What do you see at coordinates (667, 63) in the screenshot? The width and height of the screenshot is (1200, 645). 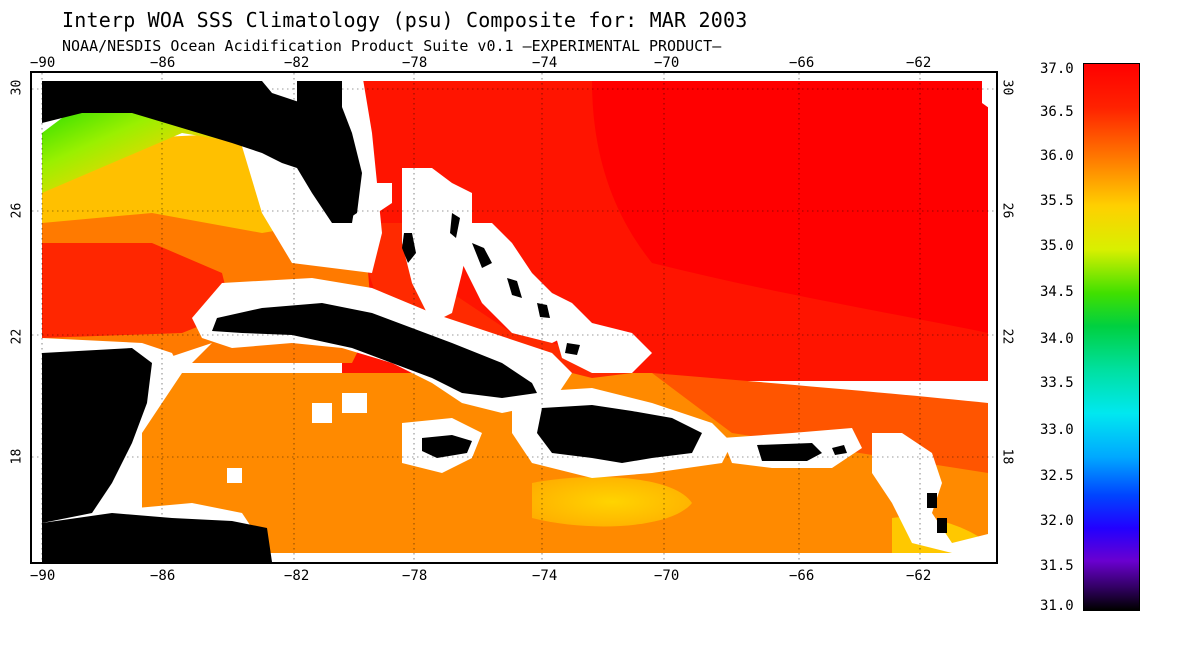 I see `lon-tick-top: −70` at bounding box center [667, 63].